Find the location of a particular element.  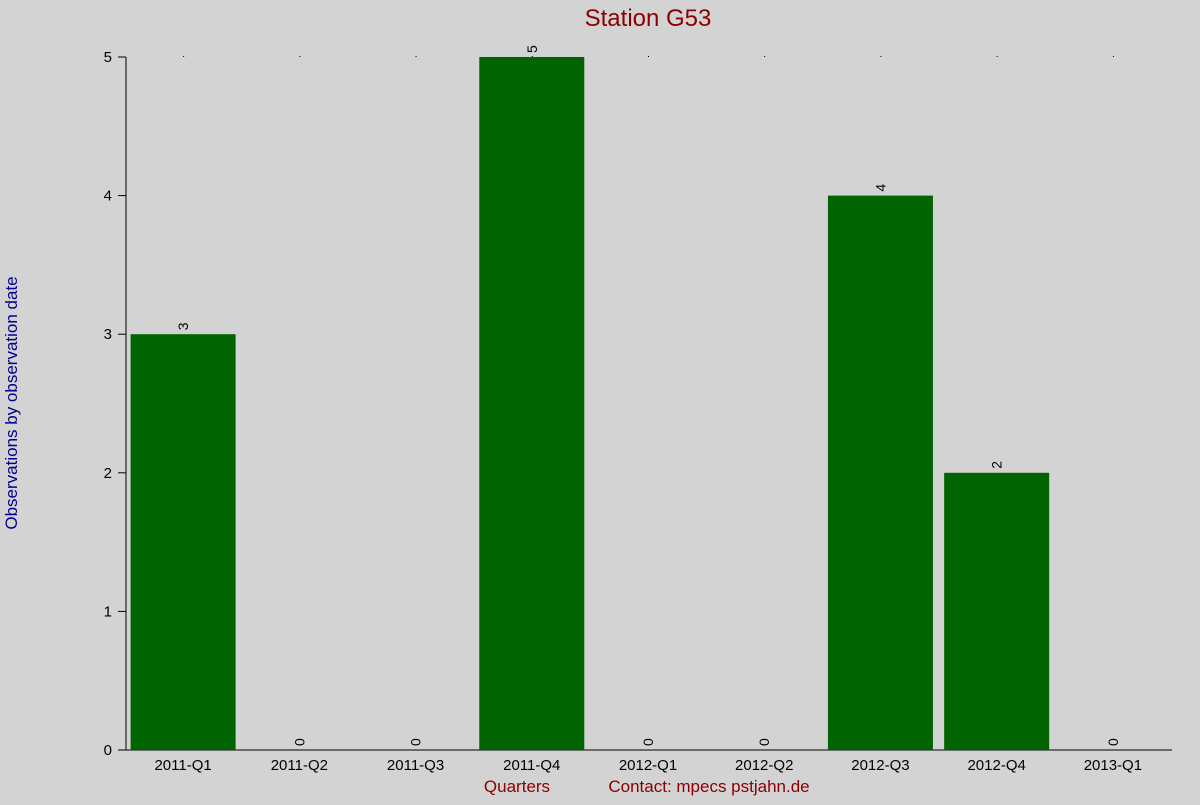

data-label: 4 is located at coordinates (880, 188).